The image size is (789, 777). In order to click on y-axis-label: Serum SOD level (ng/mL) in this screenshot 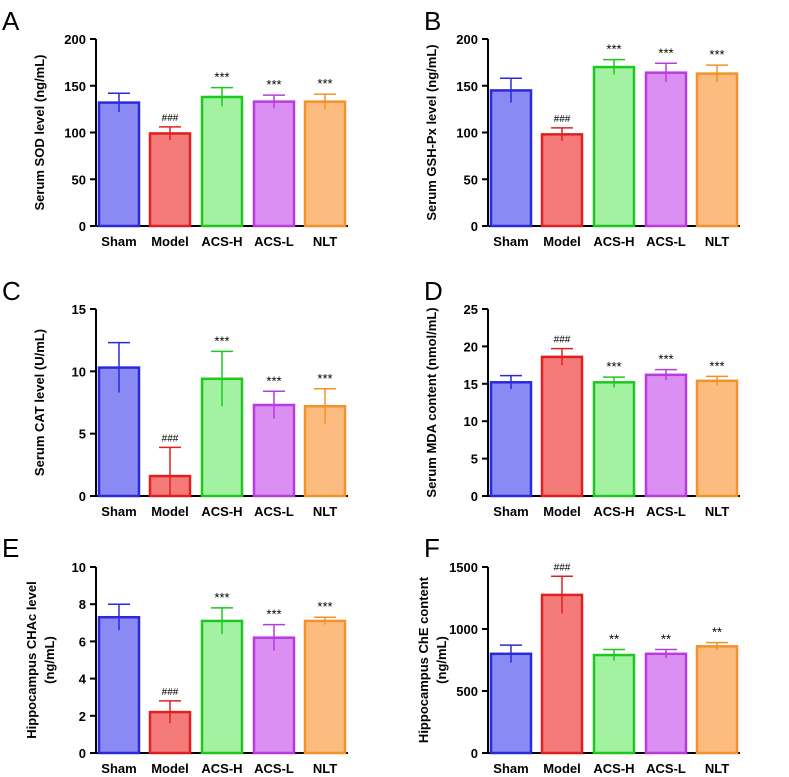, I will do `click(39, 132)`.